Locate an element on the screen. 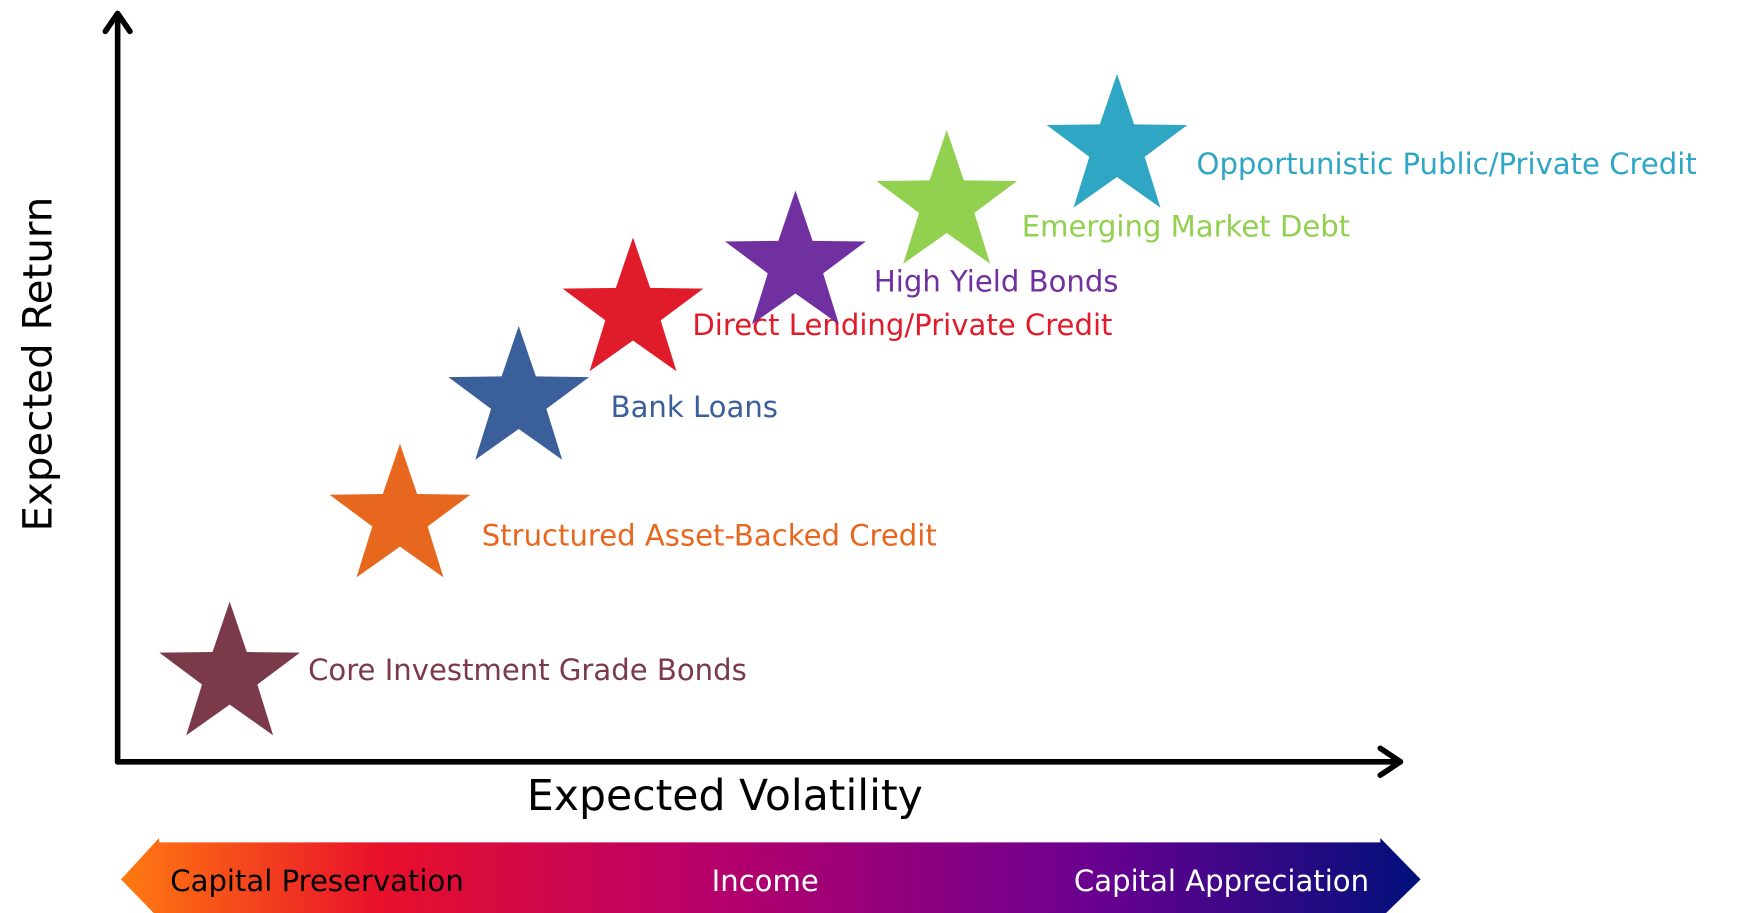  item-label: Core Investment Grade Bonds is located at coordinates (527, 670).